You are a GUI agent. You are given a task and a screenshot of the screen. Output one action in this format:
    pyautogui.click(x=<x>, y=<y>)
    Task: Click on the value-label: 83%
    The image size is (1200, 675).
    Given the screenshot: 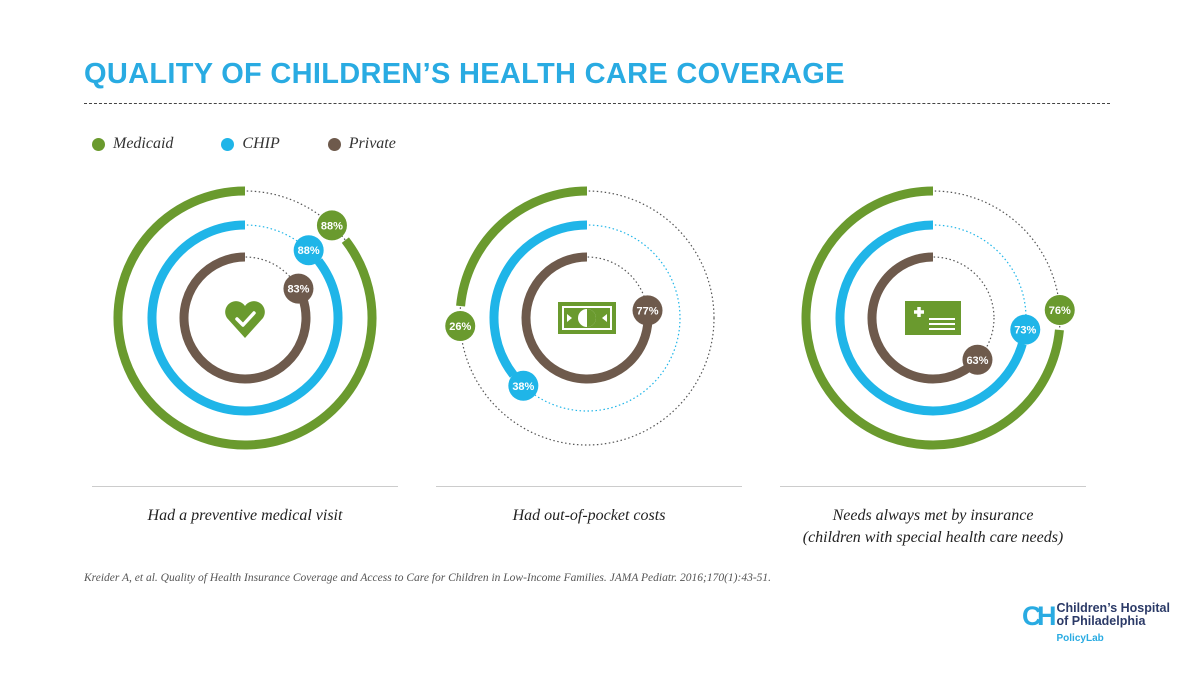 What is the action you would take?
    pyautogui.click(x=298, y=290)
    